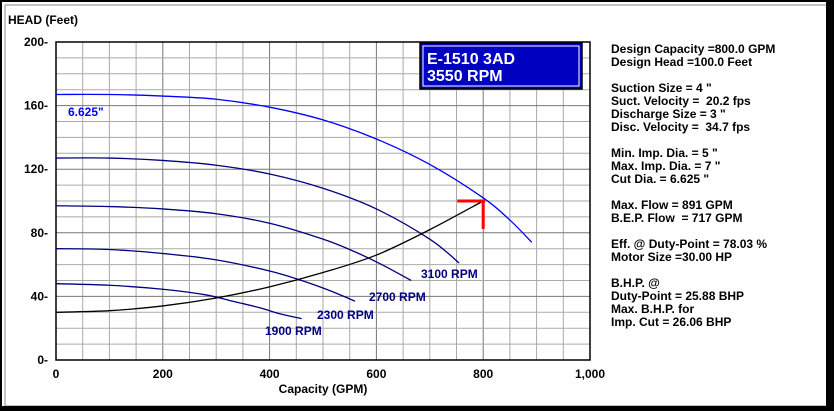 Image resolution: width=834 pixels, height=411 pixels. What do you see at coordinates (417, 408) in the screenshot?
I see `bottom-shadow` at bounding box center [417, 408].